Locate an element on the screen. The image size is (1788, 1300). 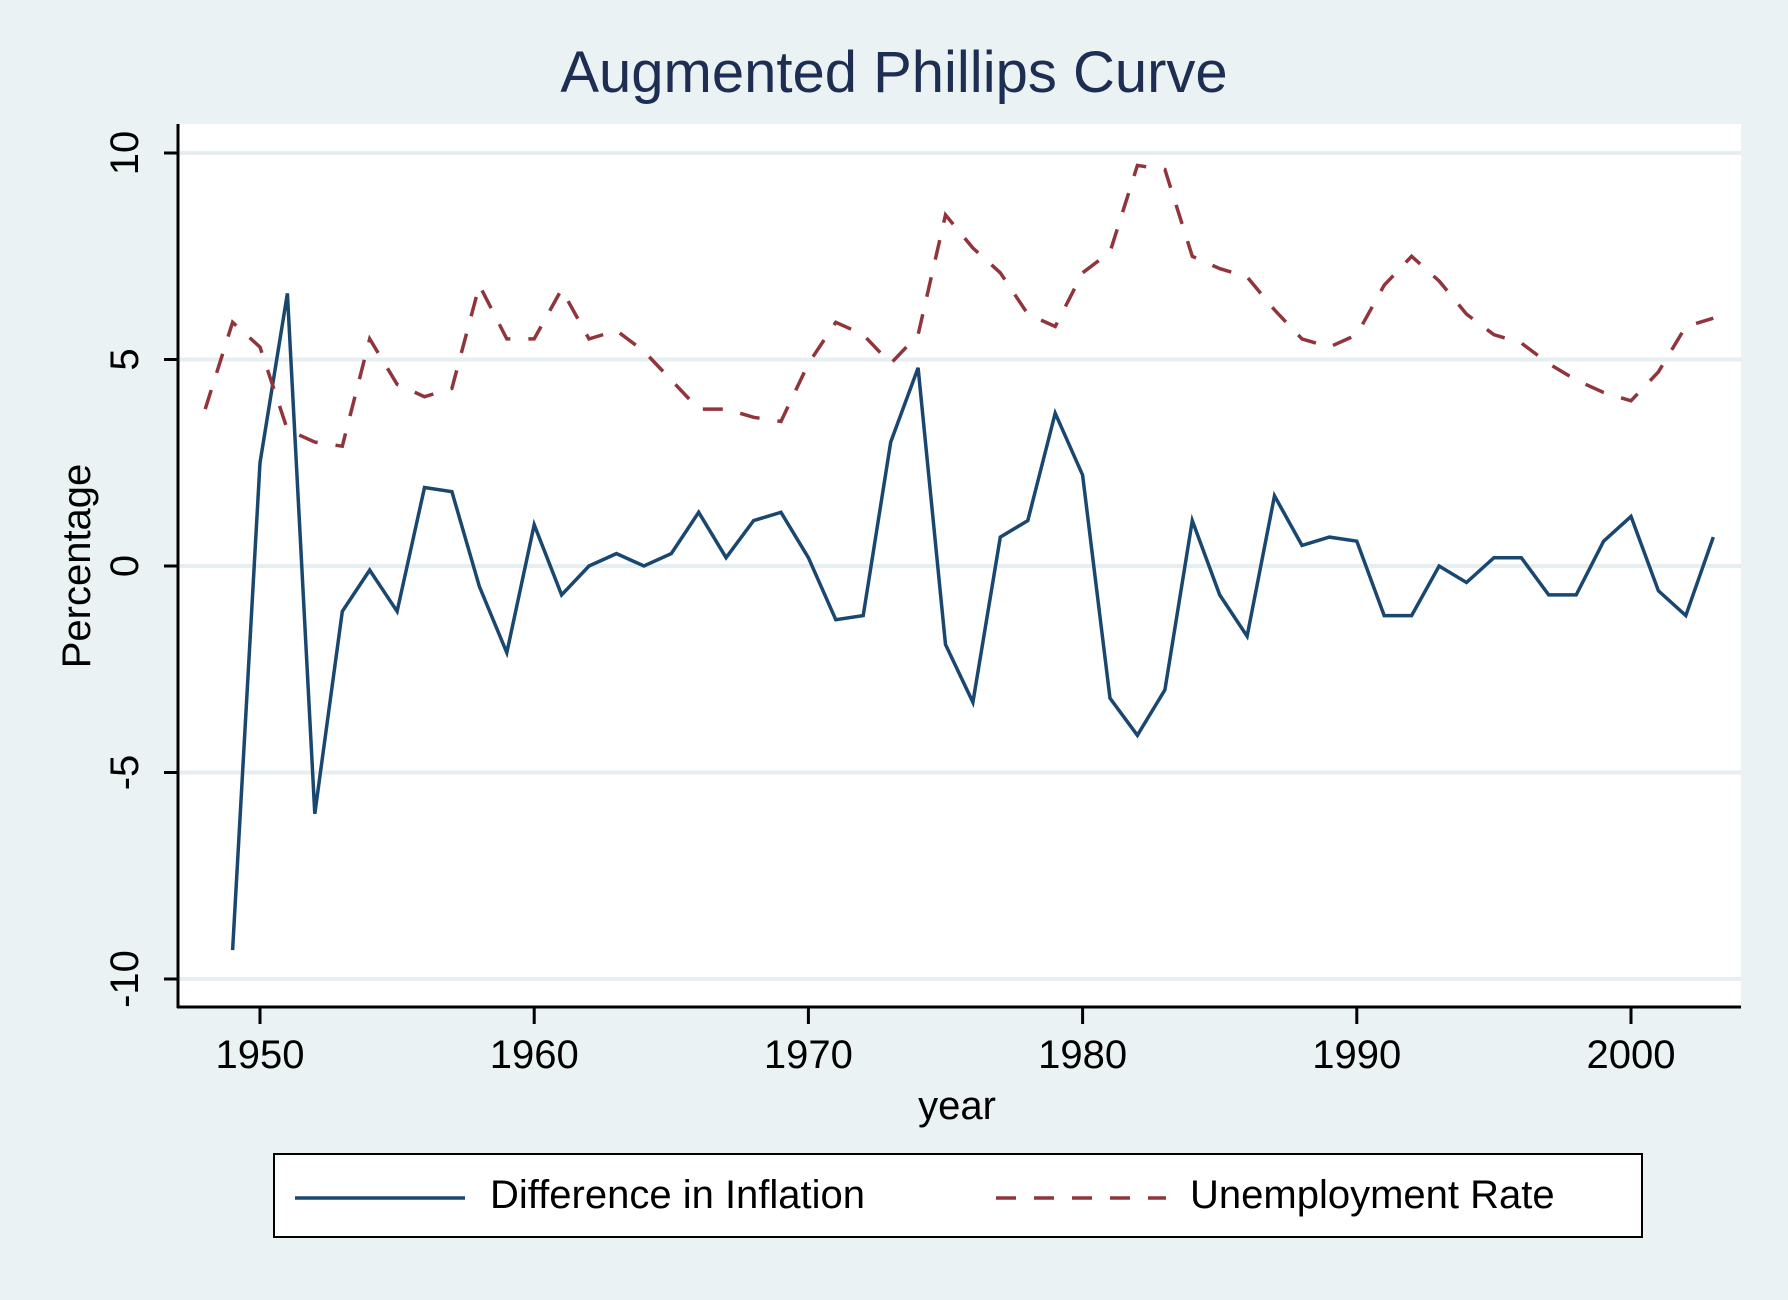
y-tick-label: 10 is located at coordinates (125, 153).